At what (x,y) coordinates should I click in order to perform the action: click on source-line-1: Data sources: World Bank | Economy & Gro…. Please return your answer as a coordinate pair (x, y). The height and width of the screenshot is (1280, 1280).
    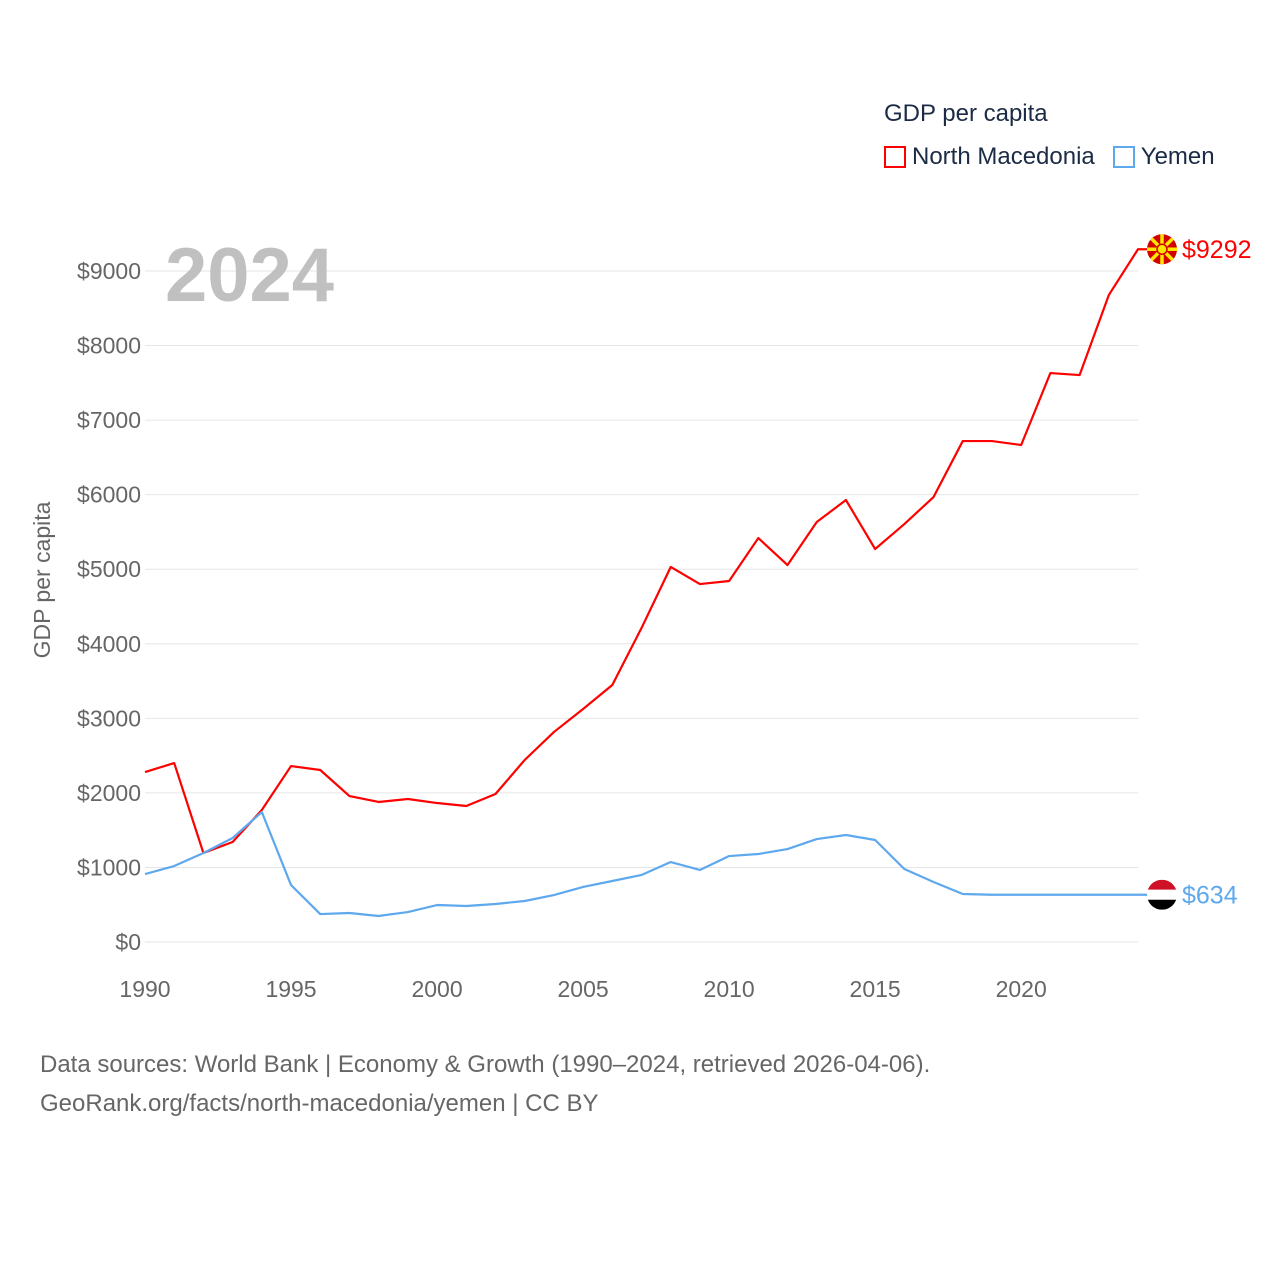
    Looking at the image, I should click on (485, 1064).